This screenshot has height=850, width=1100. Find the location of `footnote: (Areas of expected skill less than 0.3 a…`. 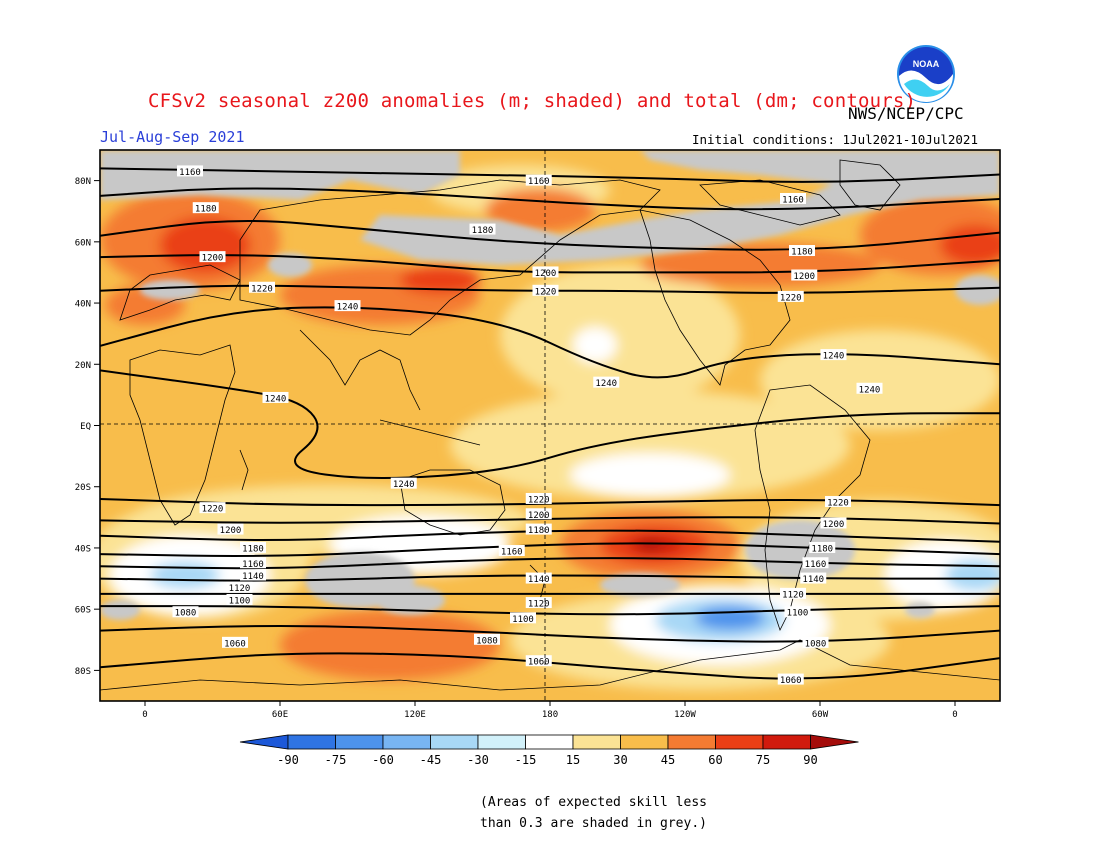

footnote: (Areas of expected skill less than 0.3 a… is located at coordinates (593, 813).